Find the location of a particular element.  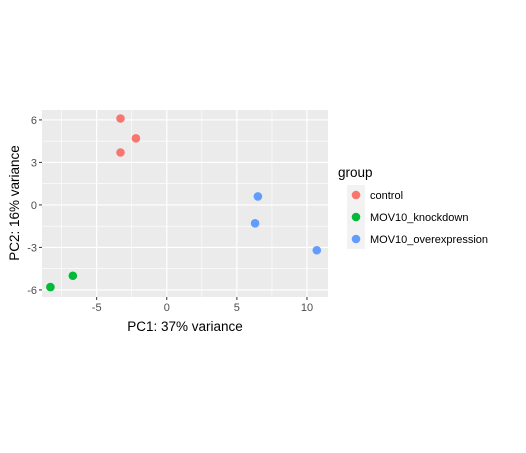

y-axis-label: PC2: 16% variance is located at coordinates (14, 203).